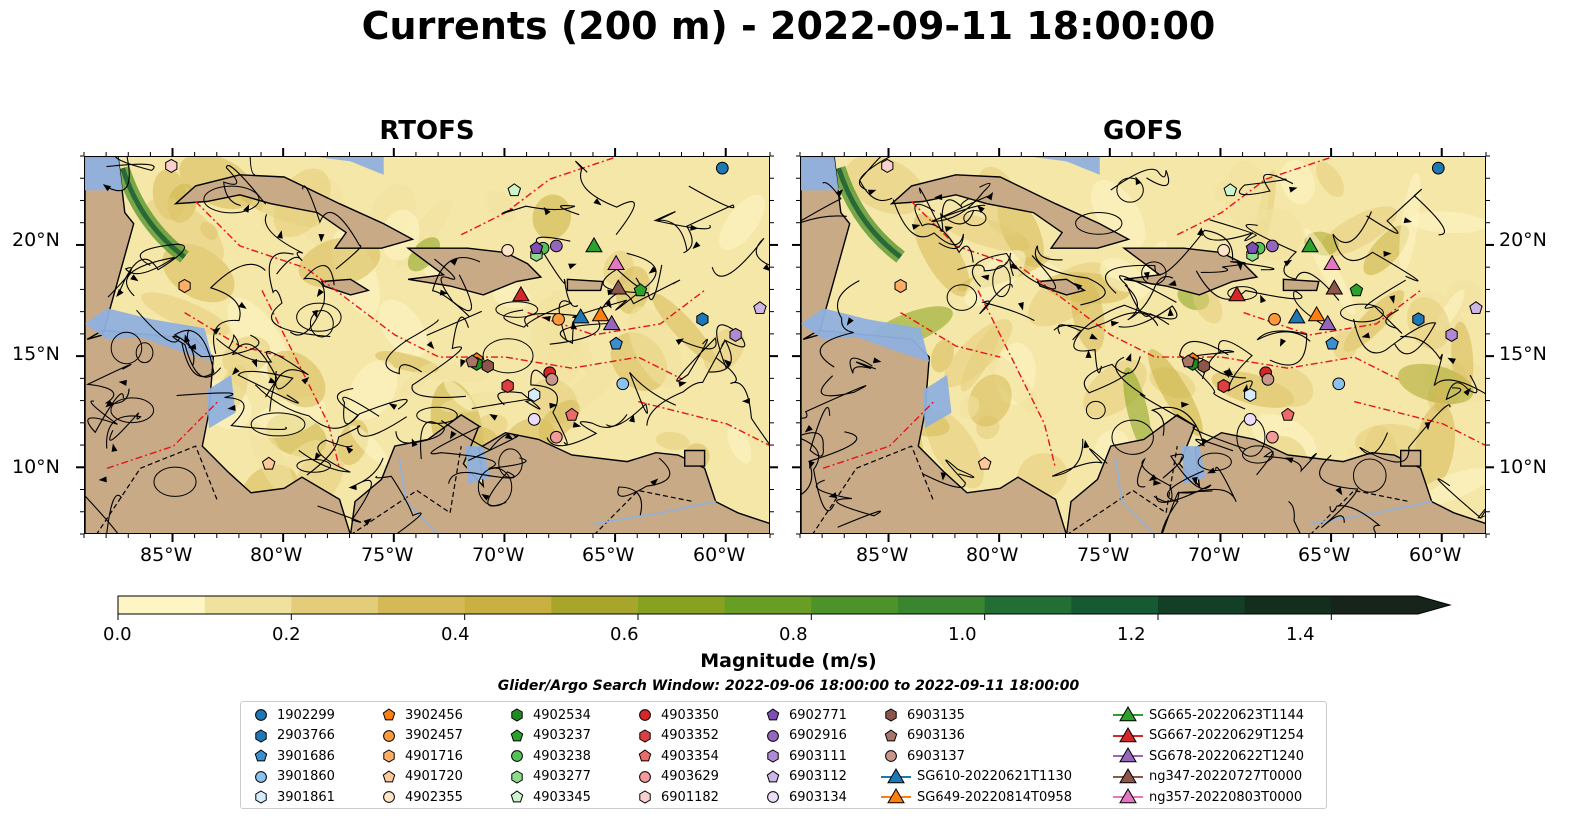  Describe the element at coordinates (1131, 634) in the screenshot. I see `colorbar-tick-label: 1.2` at that location.